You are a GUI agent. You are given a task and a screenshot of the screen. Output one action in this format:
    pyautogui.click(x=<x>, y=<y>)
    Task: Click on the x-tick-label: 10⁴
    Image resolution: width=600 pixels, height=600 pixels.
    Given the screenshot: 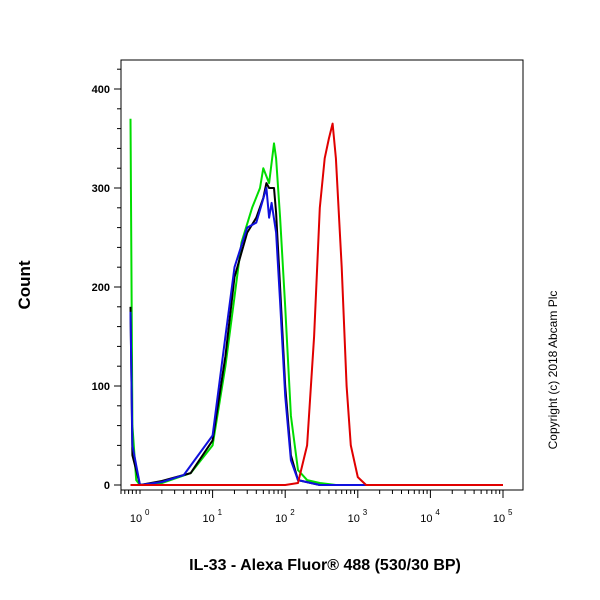 What is the action you would take?
    pyautogui.click(x=430, y=516)
    